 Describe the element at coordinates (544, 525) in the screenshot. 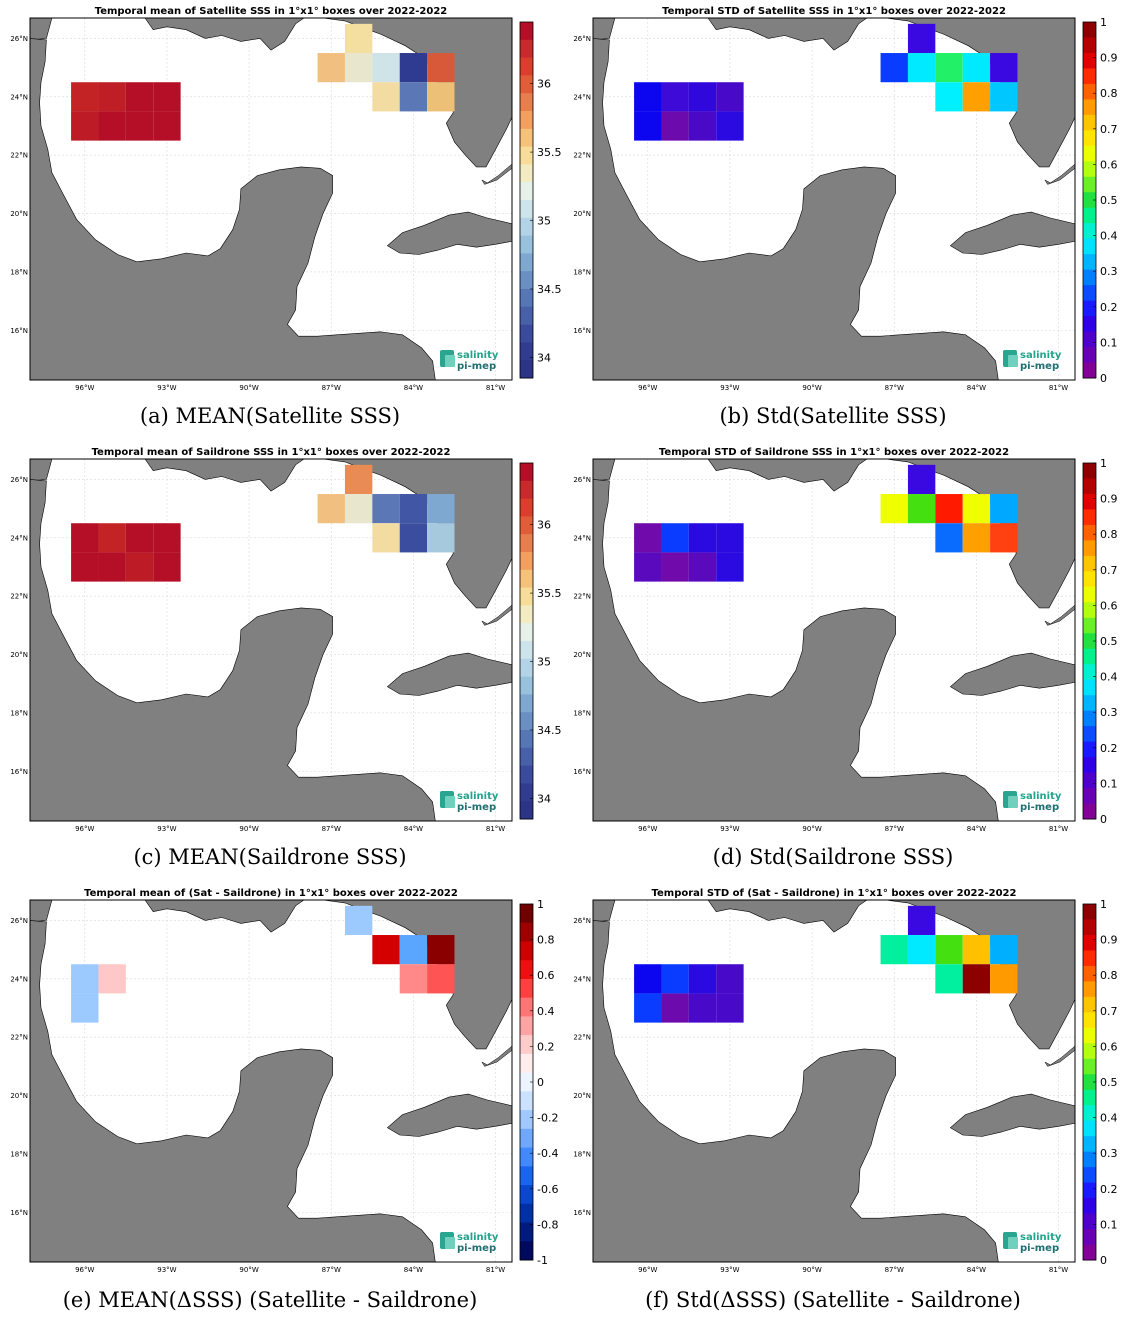

I see `colorbar-tick-label: 36` at that location.